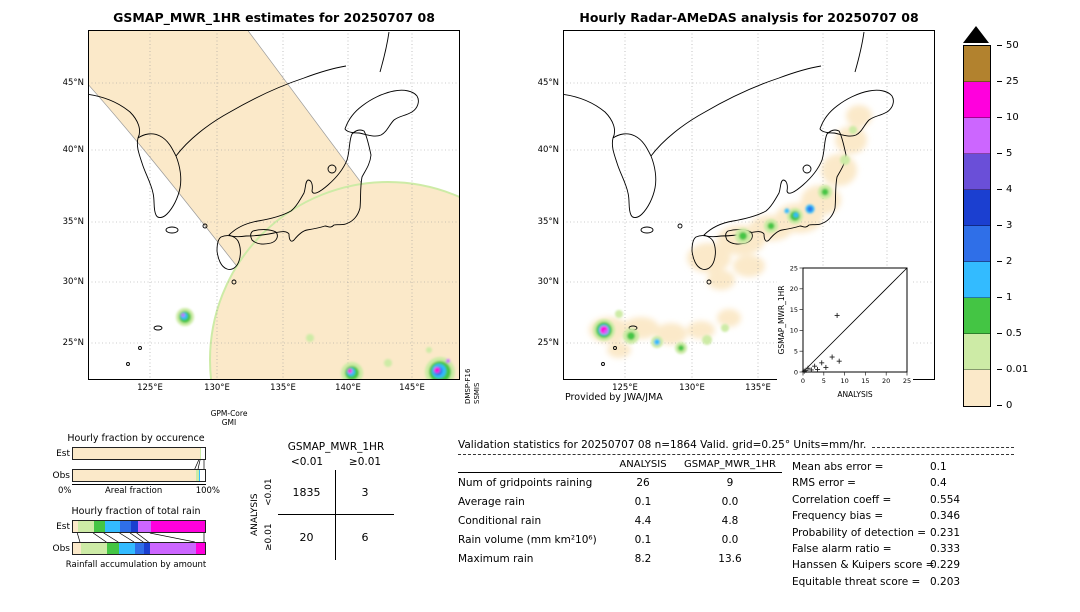  I want to click on metric-row: Frequency bias = 0.346, so click(903, 516).